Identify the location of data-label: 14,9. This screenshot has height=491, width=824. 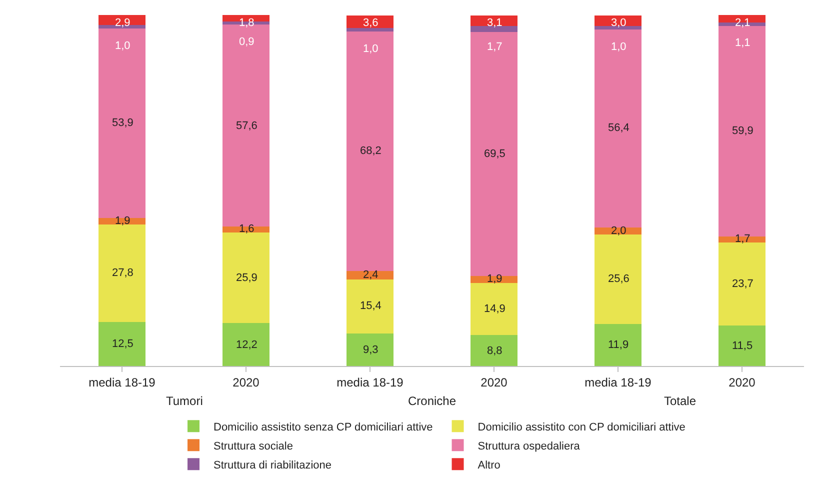
(495, 309).